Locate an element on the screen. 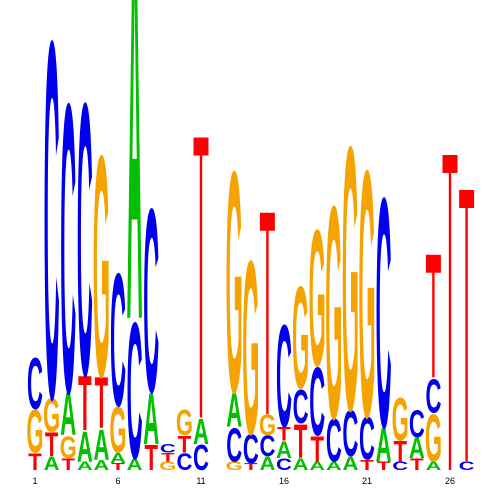 This screenshot has height=500, width=500. x-tick-label: 1 is located at coordinates (34, 481).